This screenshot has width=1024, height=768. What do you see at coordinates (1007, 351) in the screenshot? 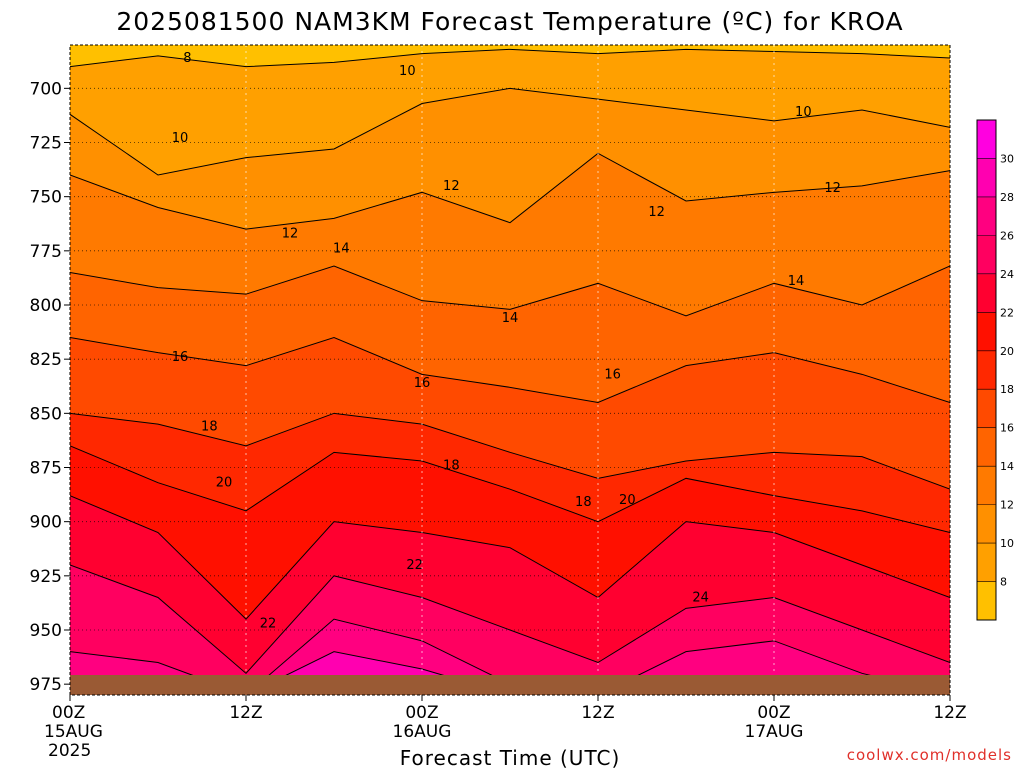
I see `colorbar-tick-label: 20` at bounding box center [1007, 351].